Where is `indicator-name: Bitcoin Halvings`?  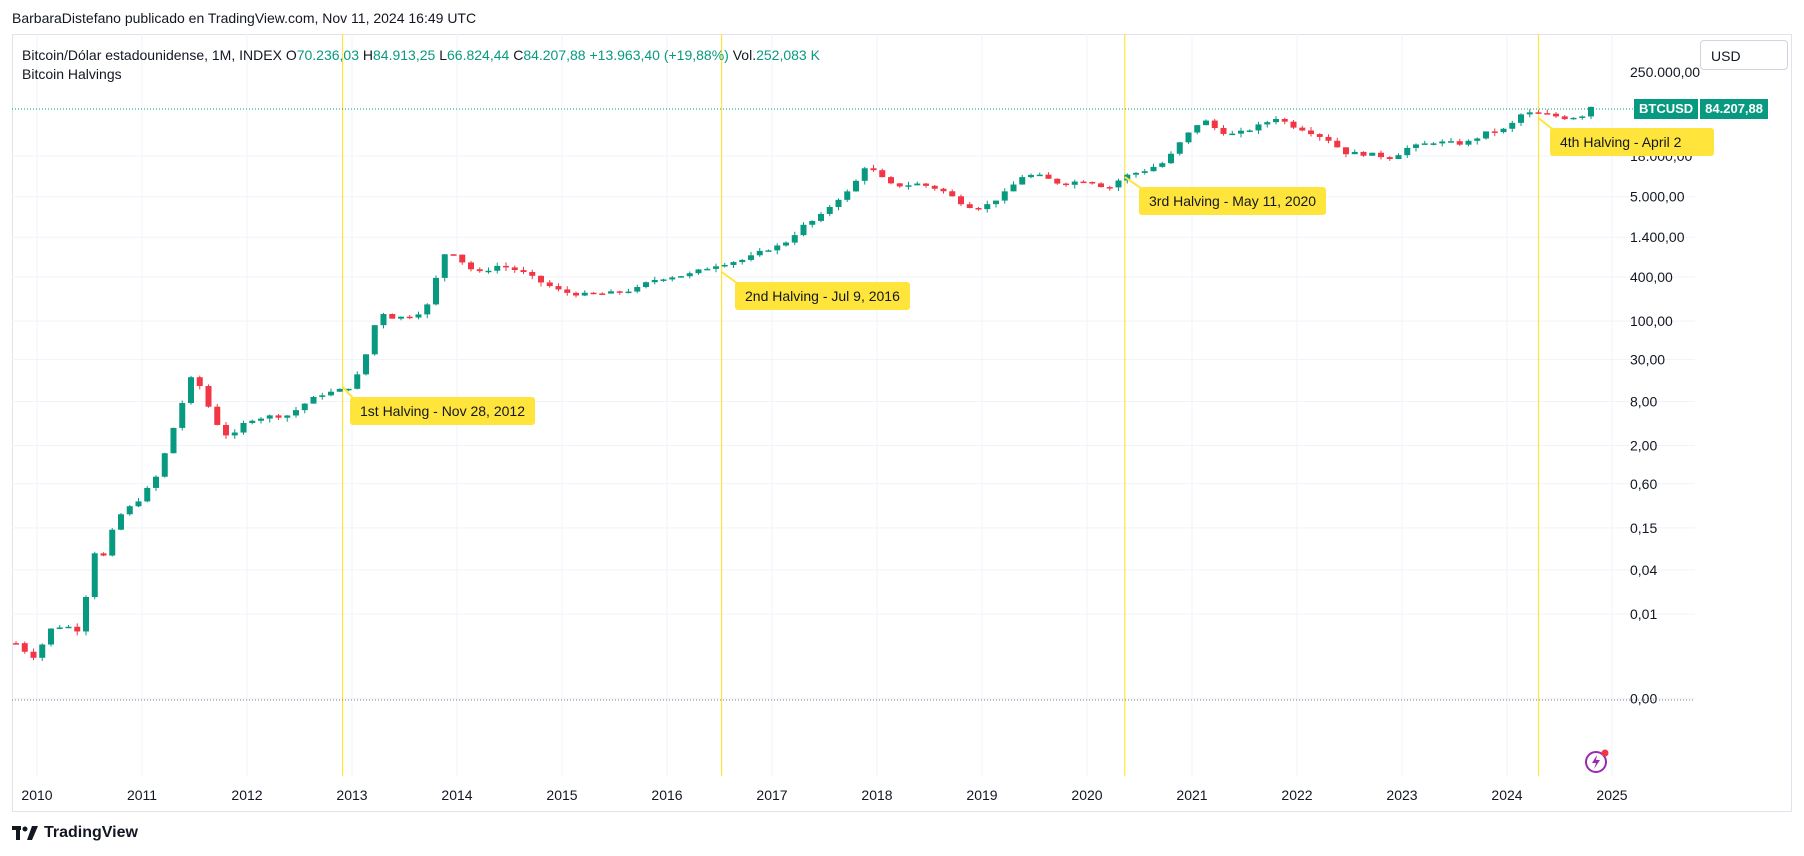
indicator-name: Bitcoin Halvings is located at coordinates (72, 74).